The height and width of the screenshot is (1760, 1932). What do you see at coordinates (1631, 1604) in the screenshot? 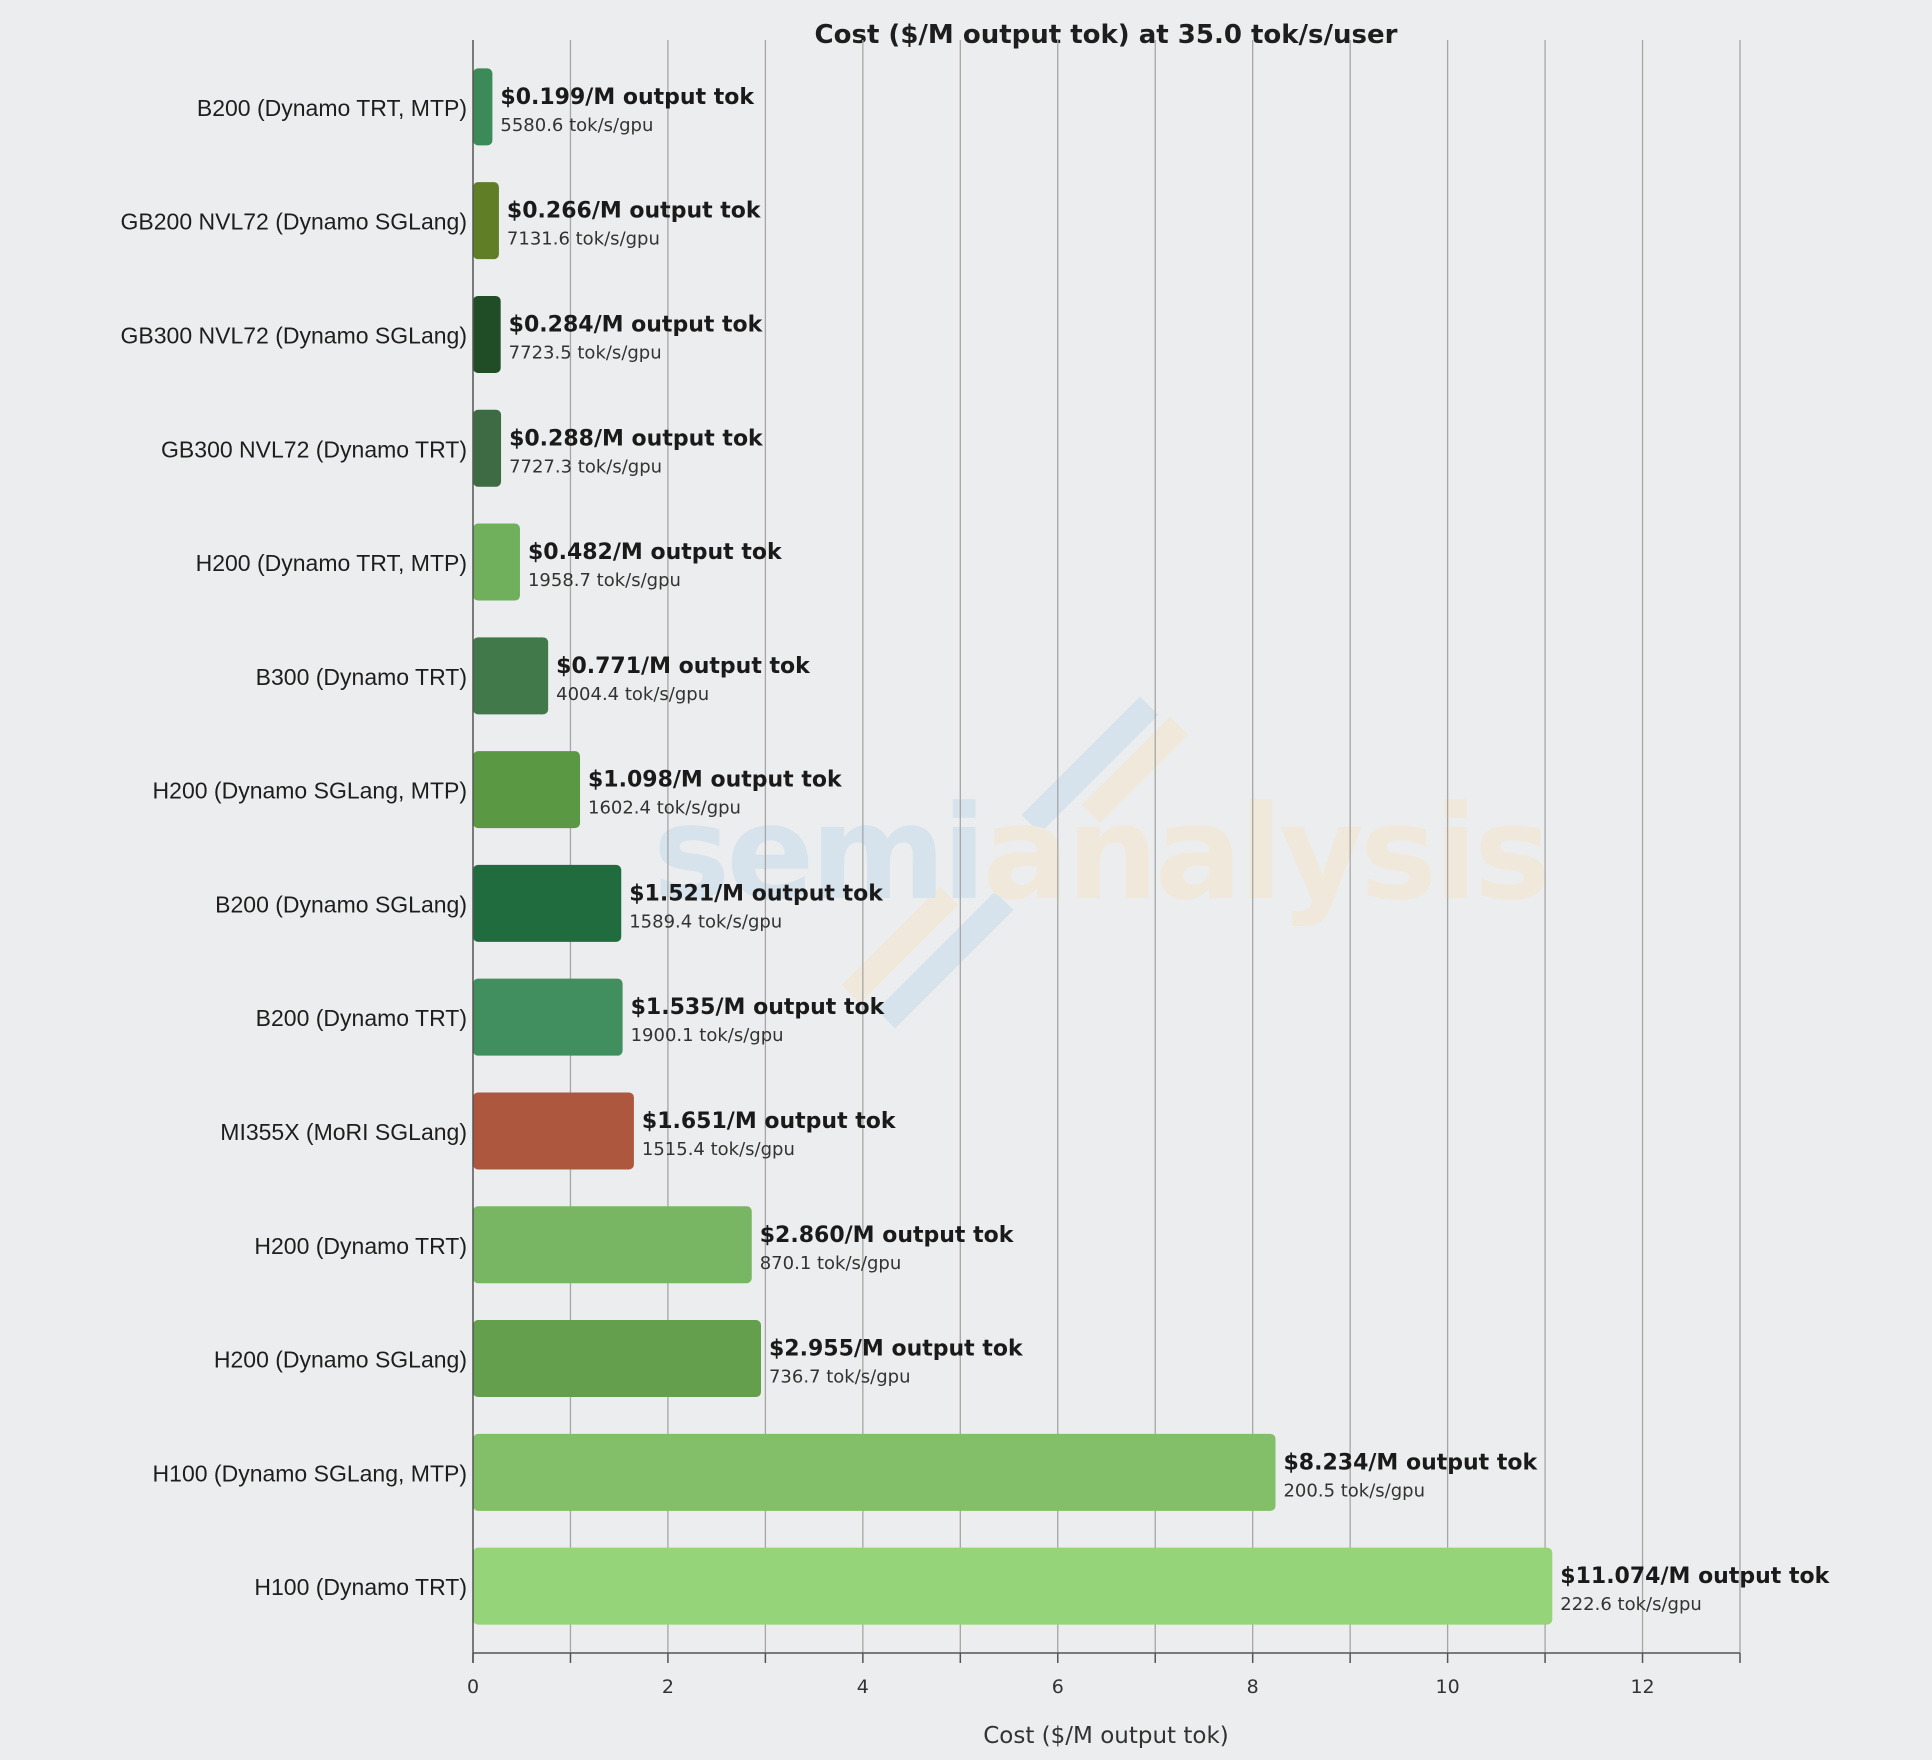
I see `throughput-label: 222.6 tok/s/gpu` at bounding box center [1631, 1604].